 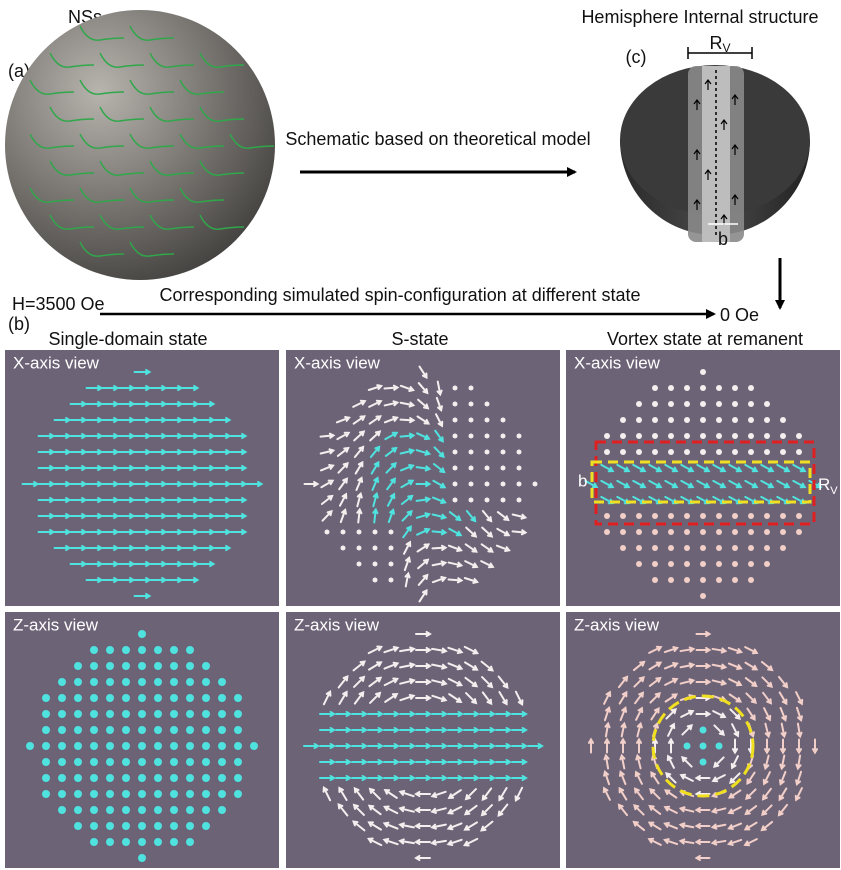 I want to click on view-label: Z-axis view, so click(x=56, y=624).